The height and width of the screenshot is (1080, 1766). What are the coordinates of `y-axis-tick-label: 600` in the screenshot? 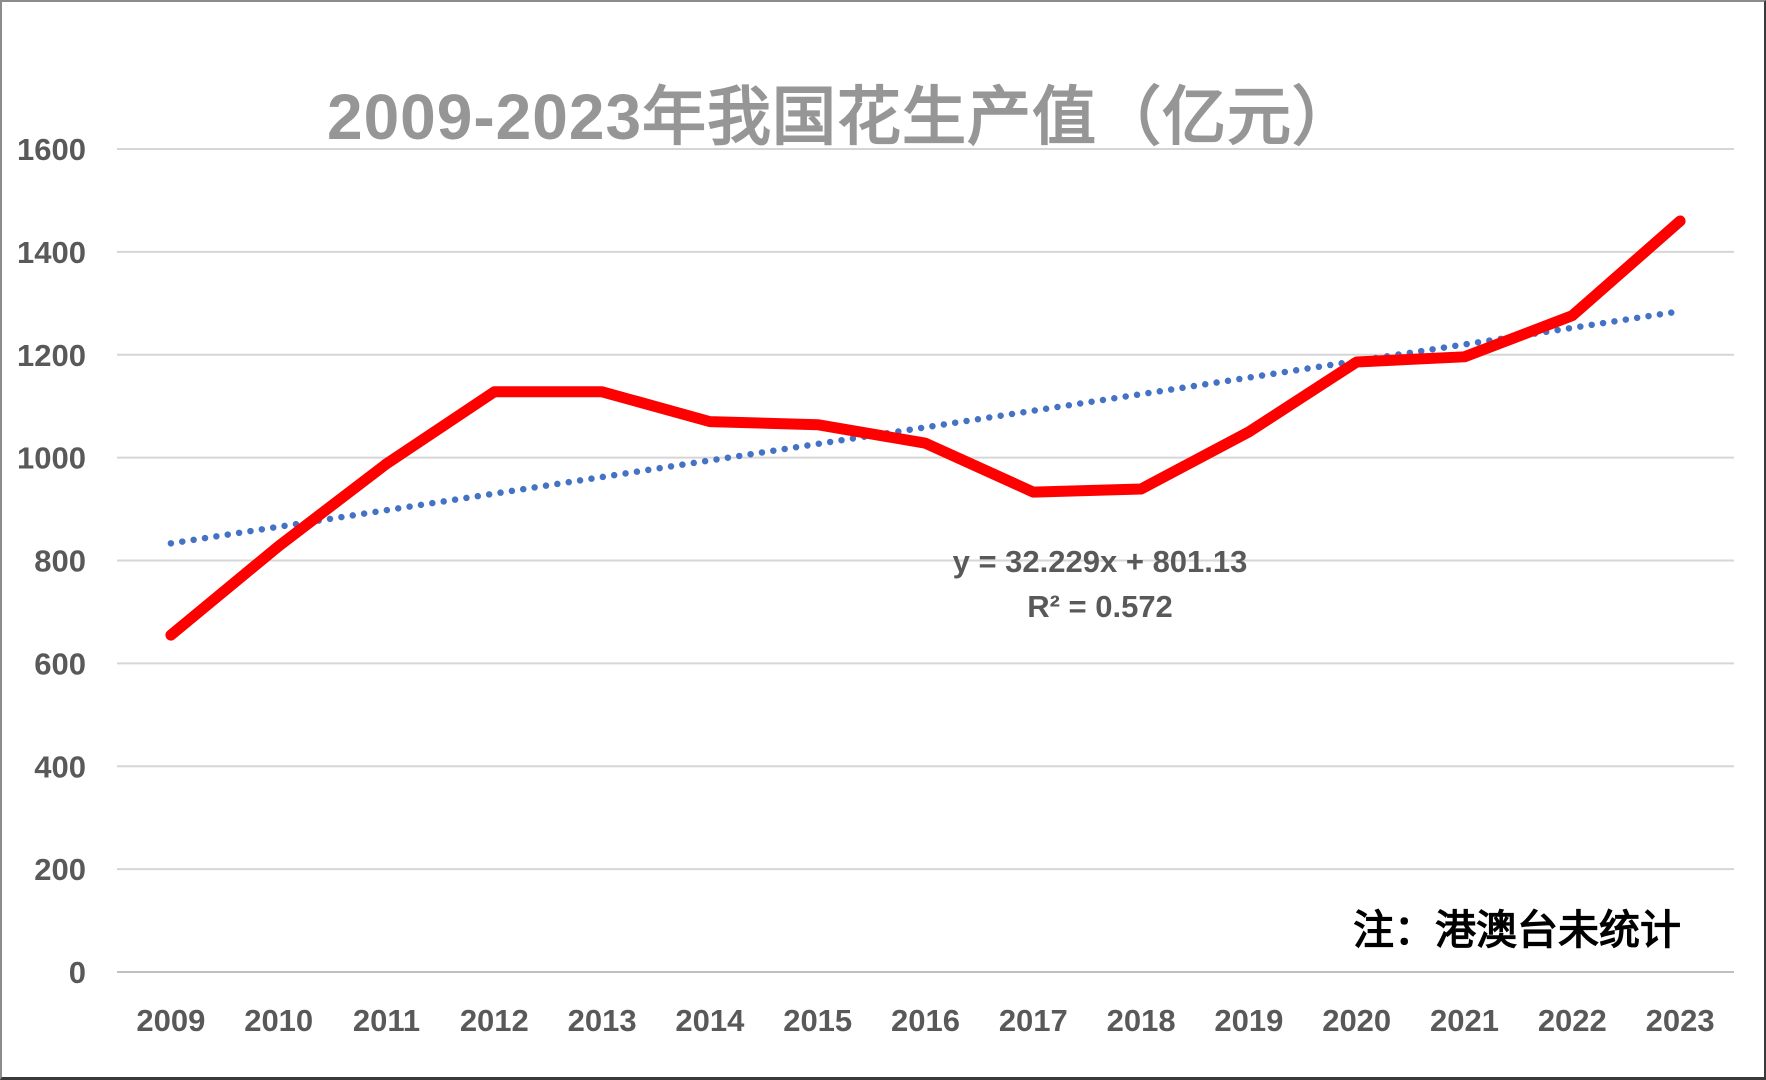 It's located at (60, 663).